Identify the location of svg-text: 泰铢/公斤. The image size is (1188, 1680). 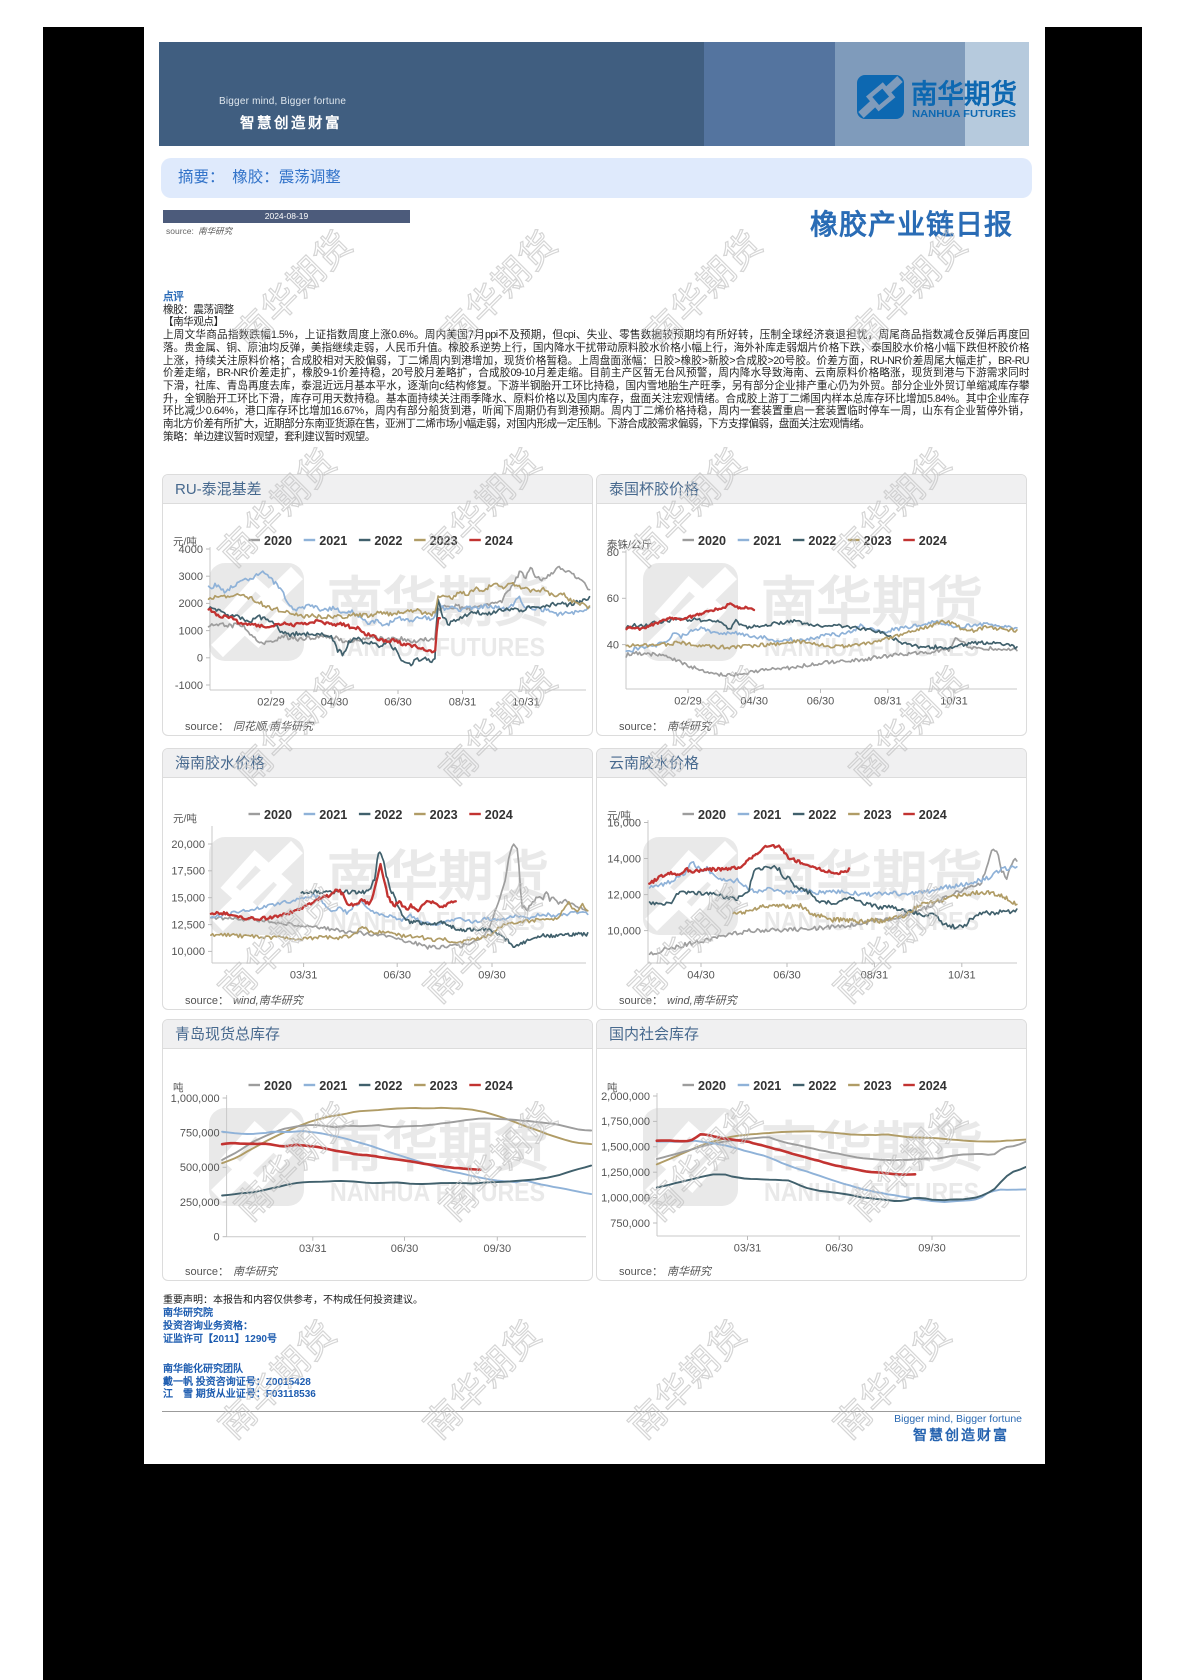
(629, 544).